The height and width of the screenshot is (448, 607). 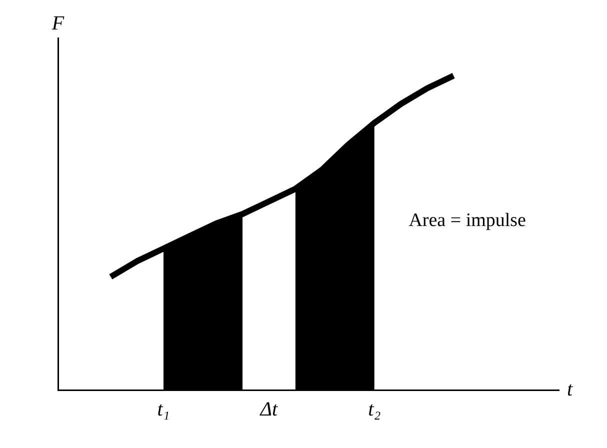 What do you see at coordinates (570, 389) in the screenshot?
I see `x-axis-title: t` at bounding box center [570, 389].